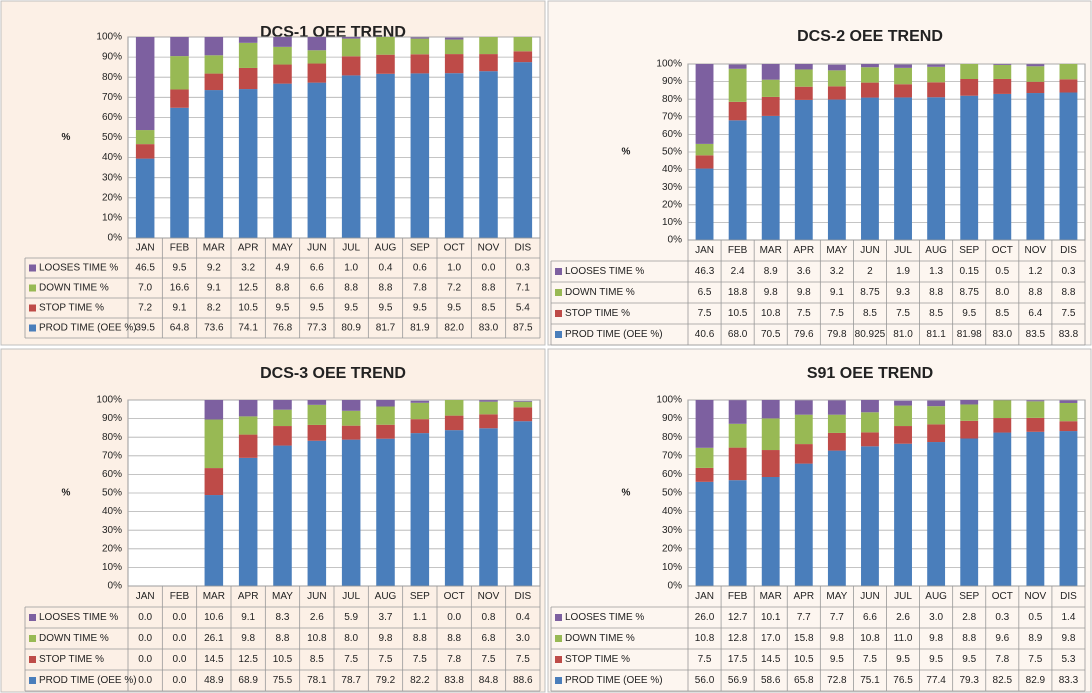 The image size is (1092, 693). Describe the element at coordinates (386, 328) in the screenshot. I see `data-label: 81.7` at that location.